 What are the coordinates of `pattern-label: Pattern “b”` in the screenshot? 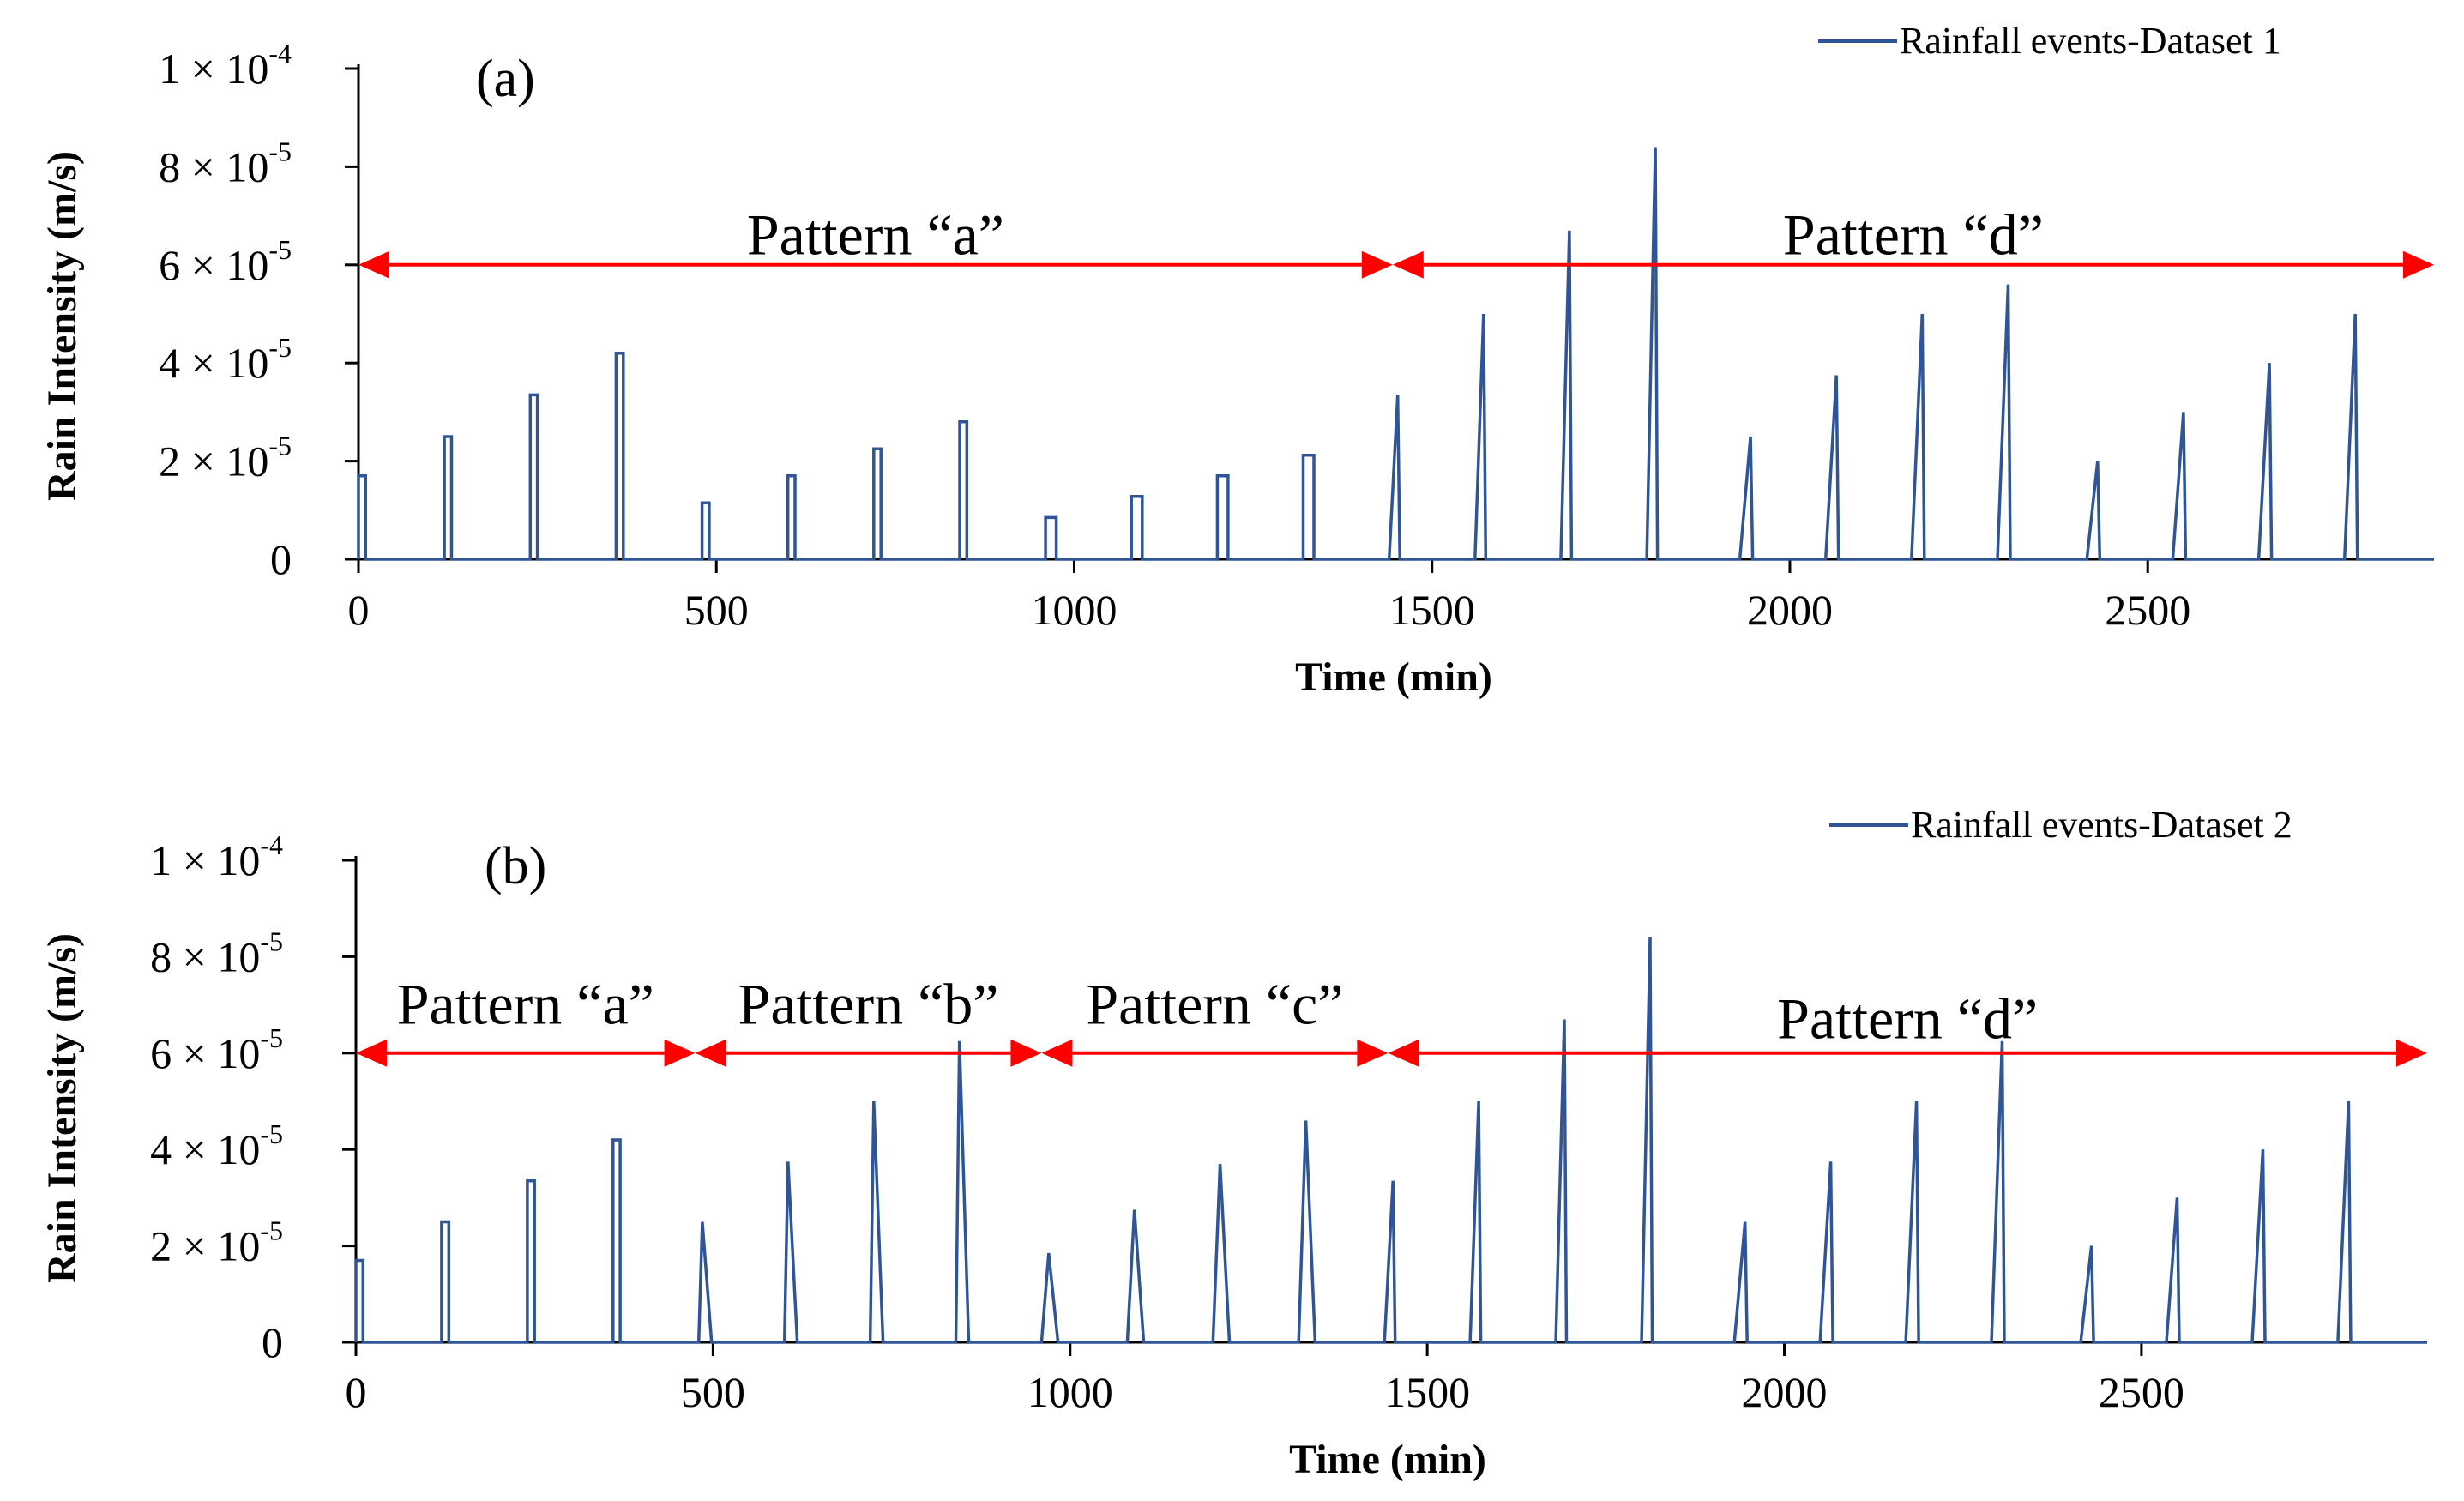 It's located at (868, 1005).